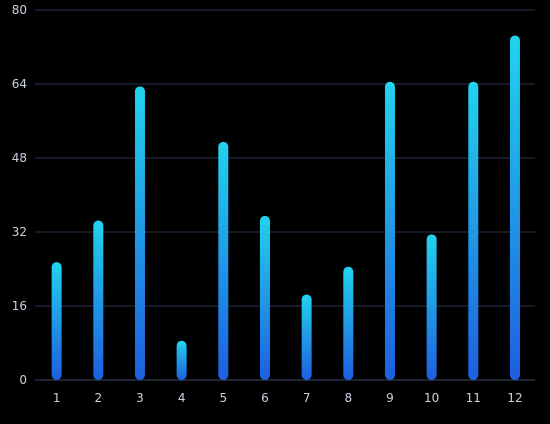 This screenshot has height=424, width=550. What do you see at coordinates (182, 398) in the screenshot?
I see `x-tick-label: 4` at bounding box center [182, 398].